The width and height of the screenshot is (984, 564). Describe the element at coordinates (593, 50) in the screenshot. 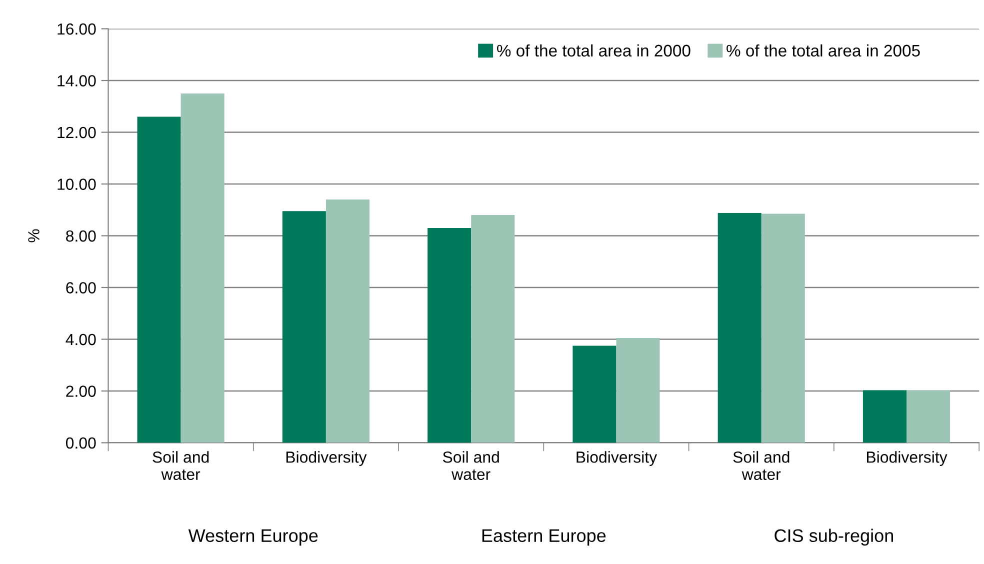

I see `legend-label: % of the total area in 2000` at that location.